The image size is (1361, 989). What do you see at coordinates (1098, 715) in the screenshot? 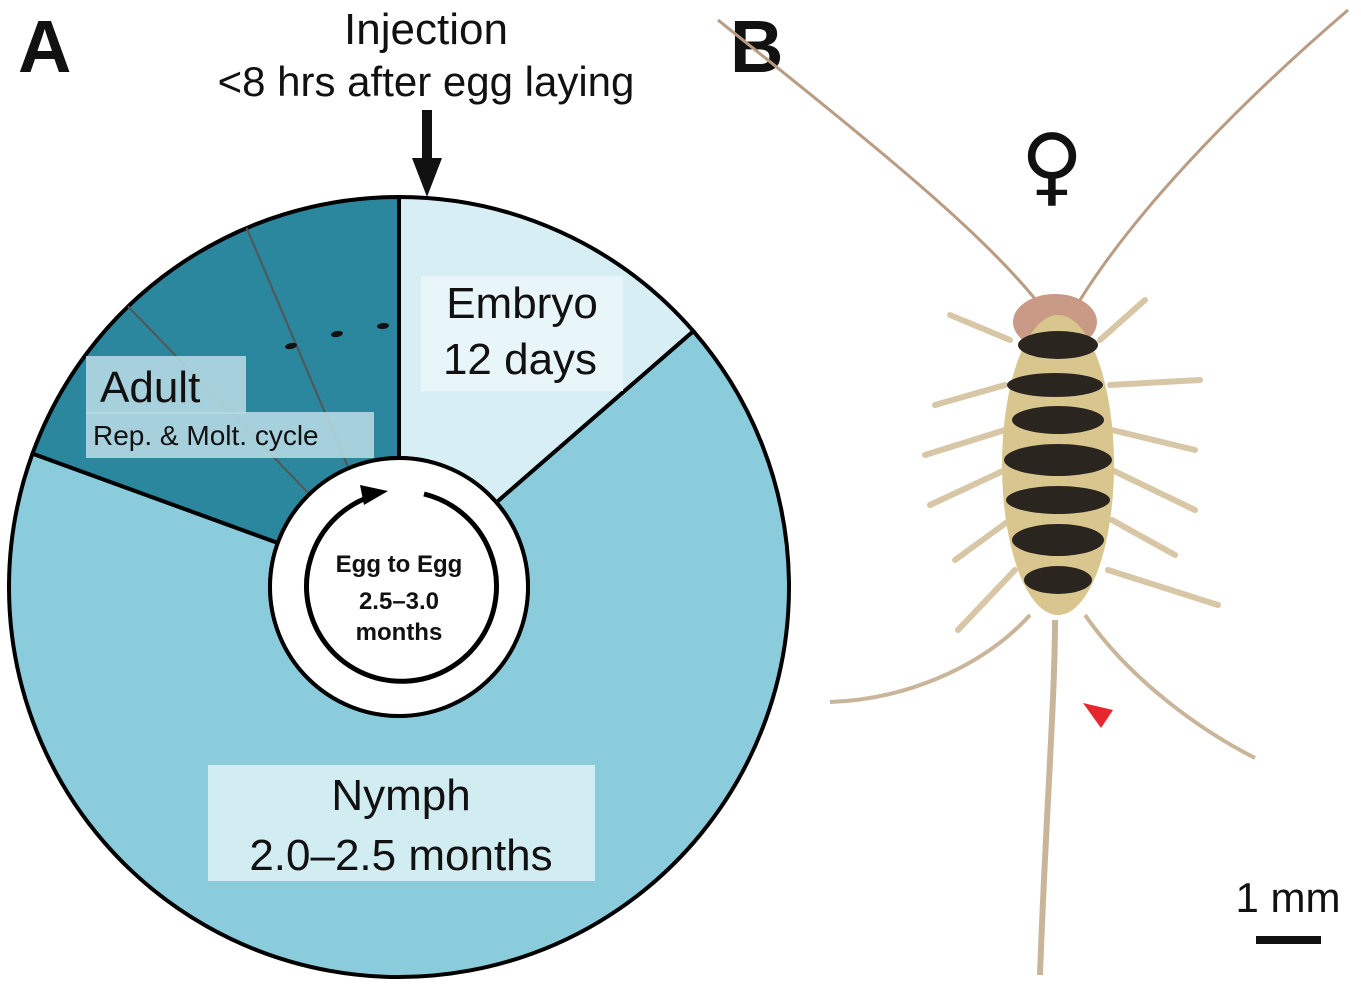
I see `red-arrowhead` at bounding box center [1098, 715].